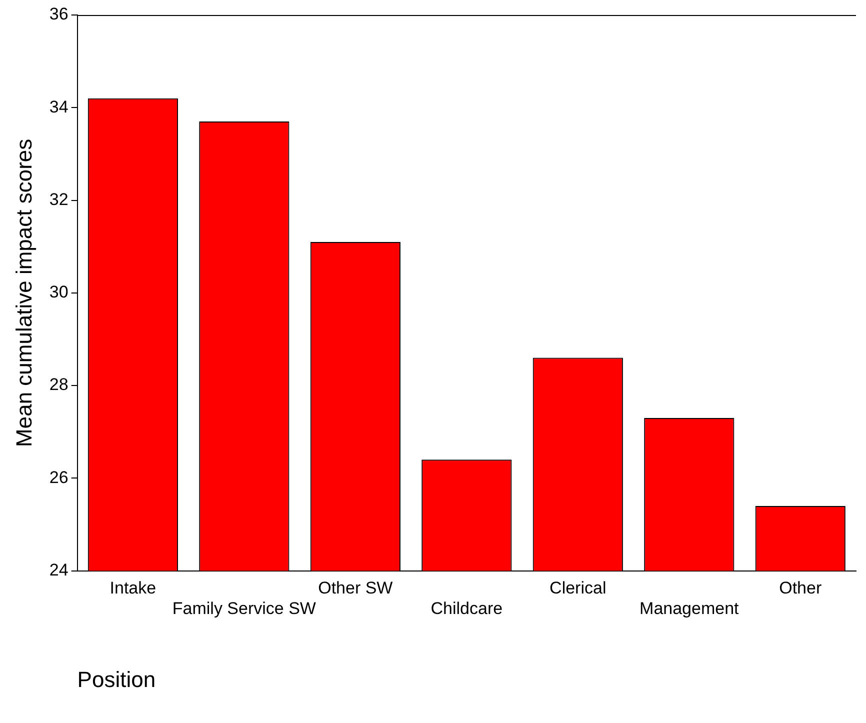  What do you see at coordinates (355, 588) in the screenshot?
I see `x-tick-label: Other SW` at bounding box center [355, 588].